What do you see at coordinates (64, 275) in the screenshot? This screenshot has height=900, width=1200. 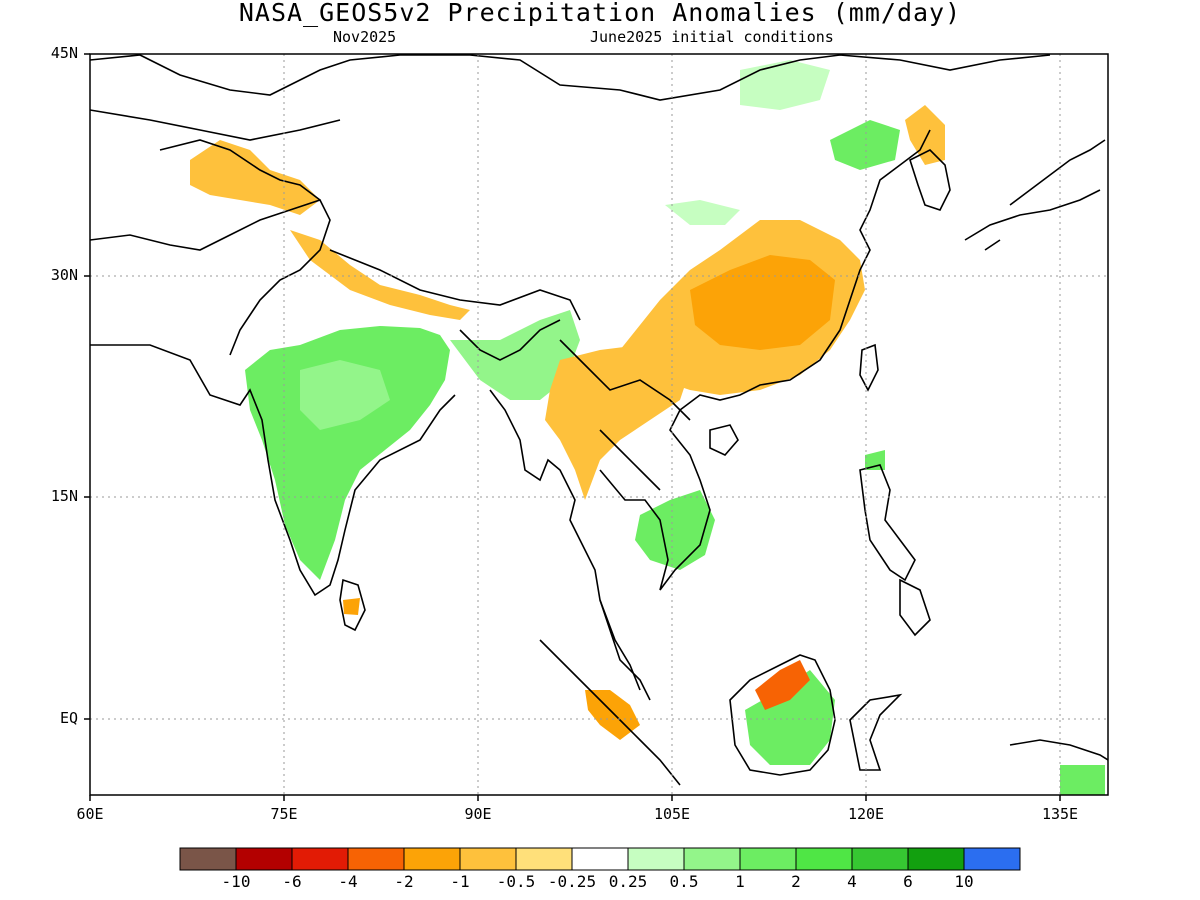 I see `lat-tick-30n: 30N` at bounding box center [64, 275].